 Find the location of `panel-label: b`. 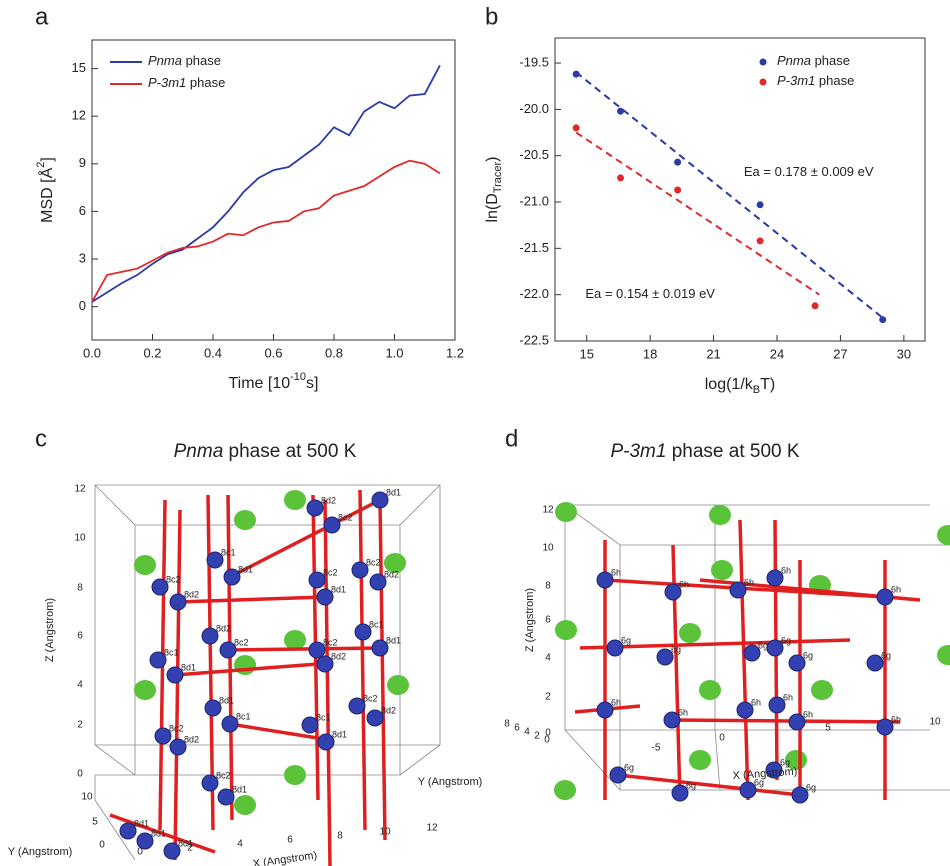

panel-label: b is located at coordinates (491, 16).